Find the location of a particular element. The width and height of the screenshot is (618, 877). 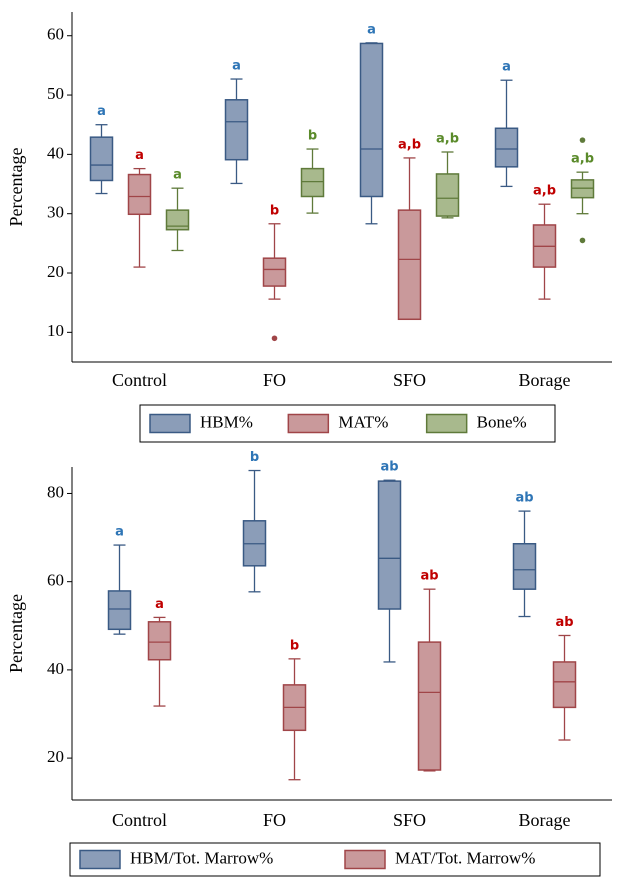

legend: HBM/Tot. Marrow% MAT/Tot. Marrow% is located at coordinates (335, 859).